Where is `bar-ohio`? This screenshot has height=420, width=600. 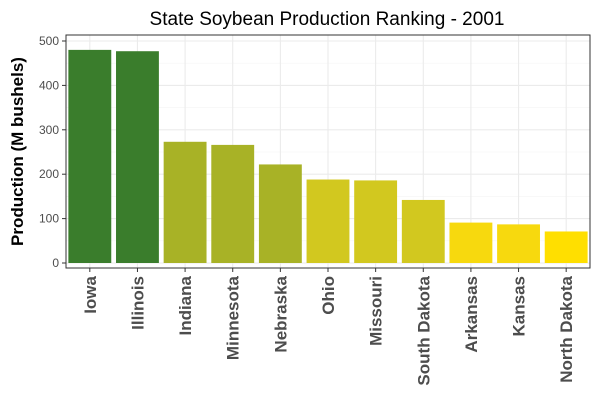 bar-ohio is located at coordinates (328, 221).